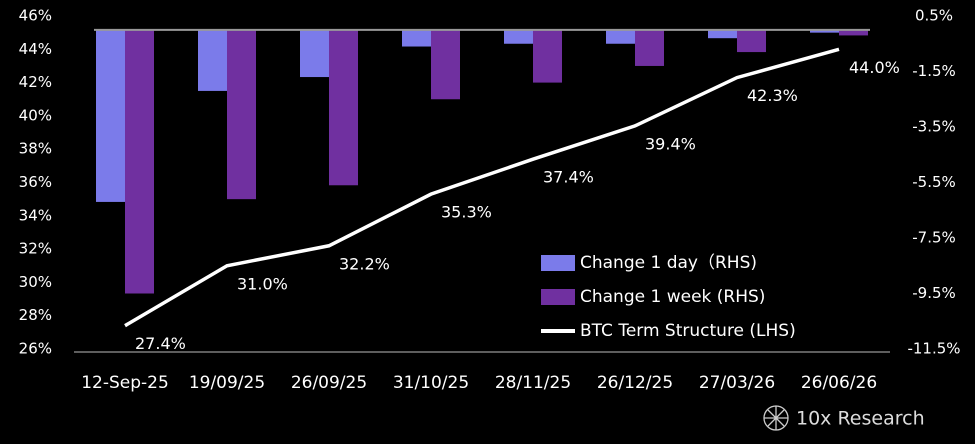 Image resolution: width=975 pixels, height=444 pixels. What do you see at coordinates (839, 383) in the screenshot?
I see `x-tick-label: 26/06/26` at bounding box center [839, 383].